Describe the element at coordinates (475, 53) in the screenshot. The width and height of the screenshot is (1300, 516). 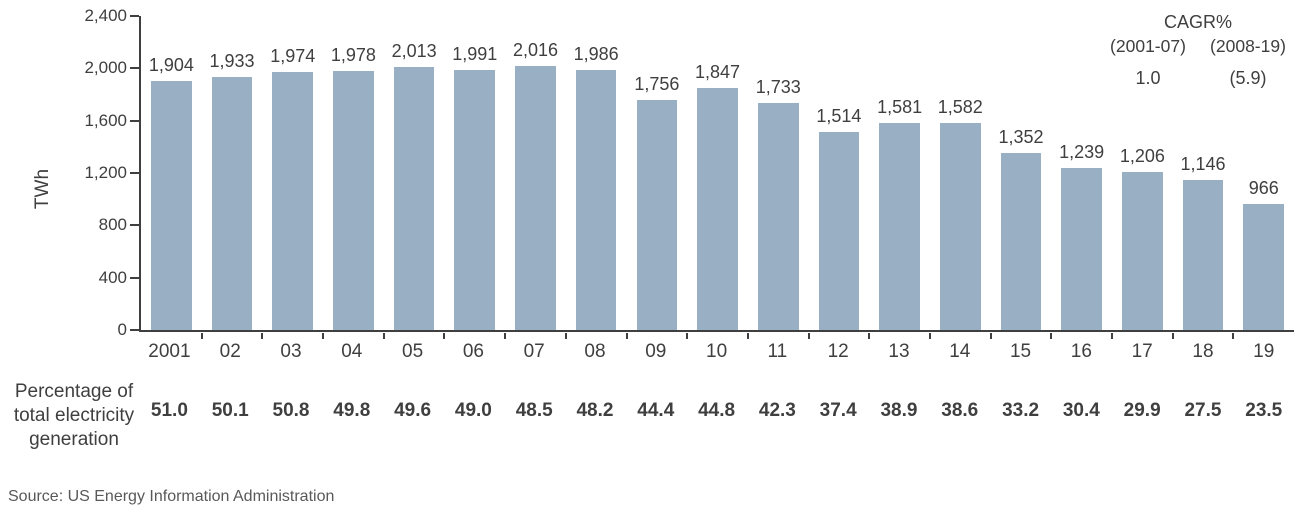
I see `bar-value-label: 1,991` at that location.